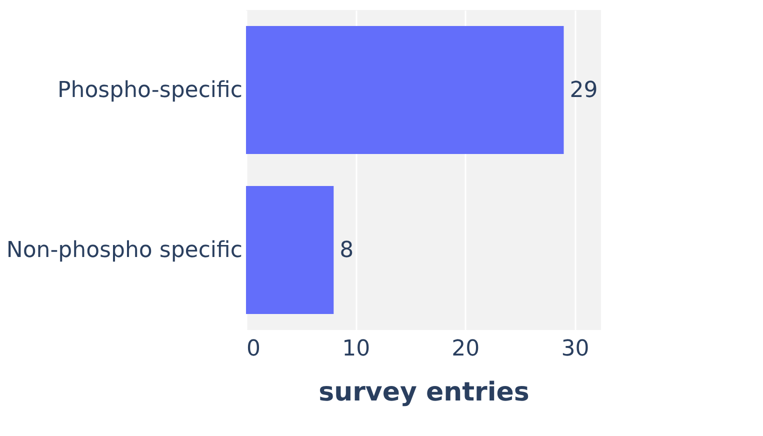 The image size is (763, 436). I want to click on x-tick-label: 10, so click(356, 349).